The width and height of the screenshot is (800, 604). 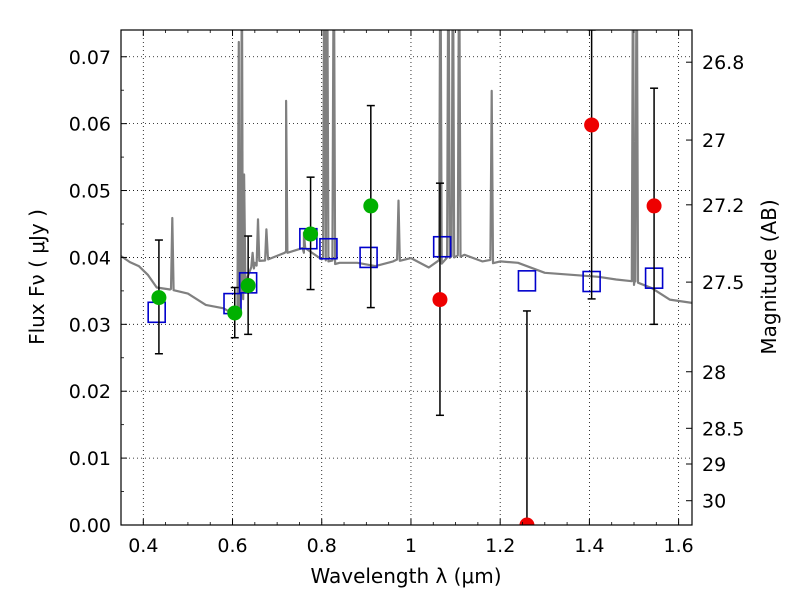 What do you see at coordinates (714, 373) in the screenshot?
I see `mag-tick-label: 28` at bounding box center [714, 373].